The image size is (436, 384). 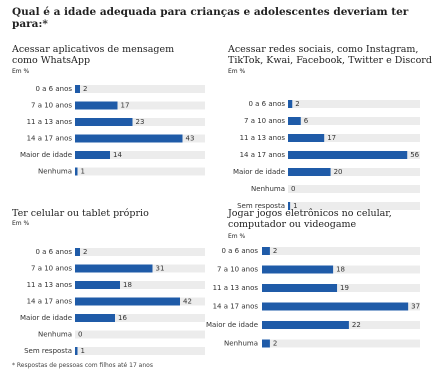 I want to click on chart-title: Ter celular ou tablet próprio, so click(x=80, y=213).